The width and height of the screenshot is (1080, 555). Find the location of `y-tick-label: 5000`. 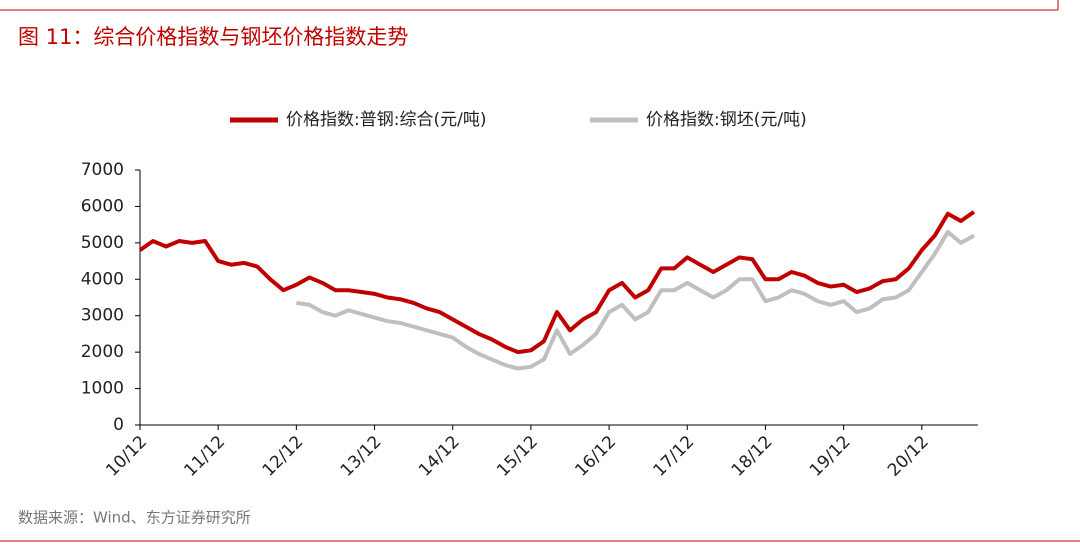

y-tick-label: 5000 is located at coordinates (102, 243).